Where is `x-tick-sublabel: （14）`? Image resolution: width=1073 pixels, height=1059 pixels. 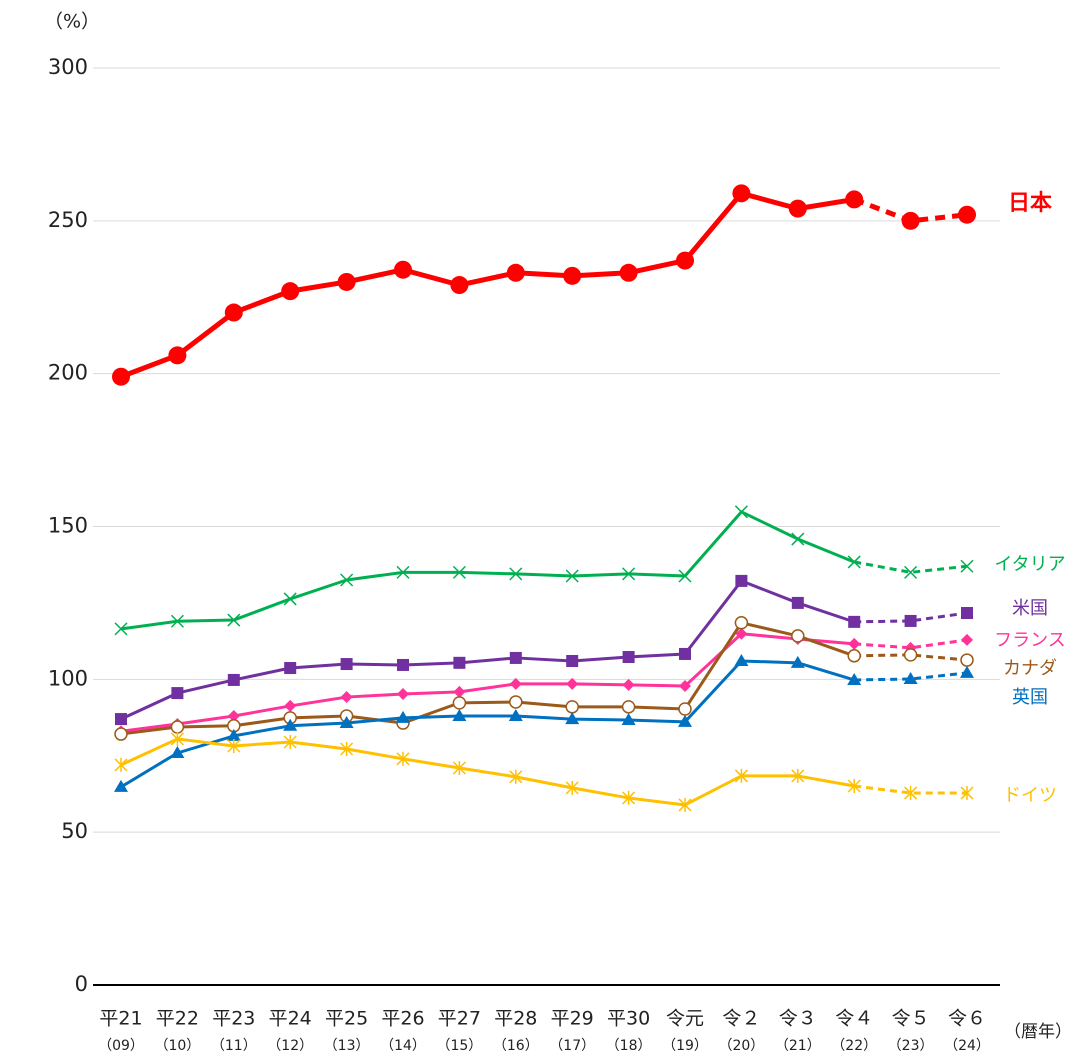 x-tick-sublabel: （14） is located at coordinates (403, 1046).